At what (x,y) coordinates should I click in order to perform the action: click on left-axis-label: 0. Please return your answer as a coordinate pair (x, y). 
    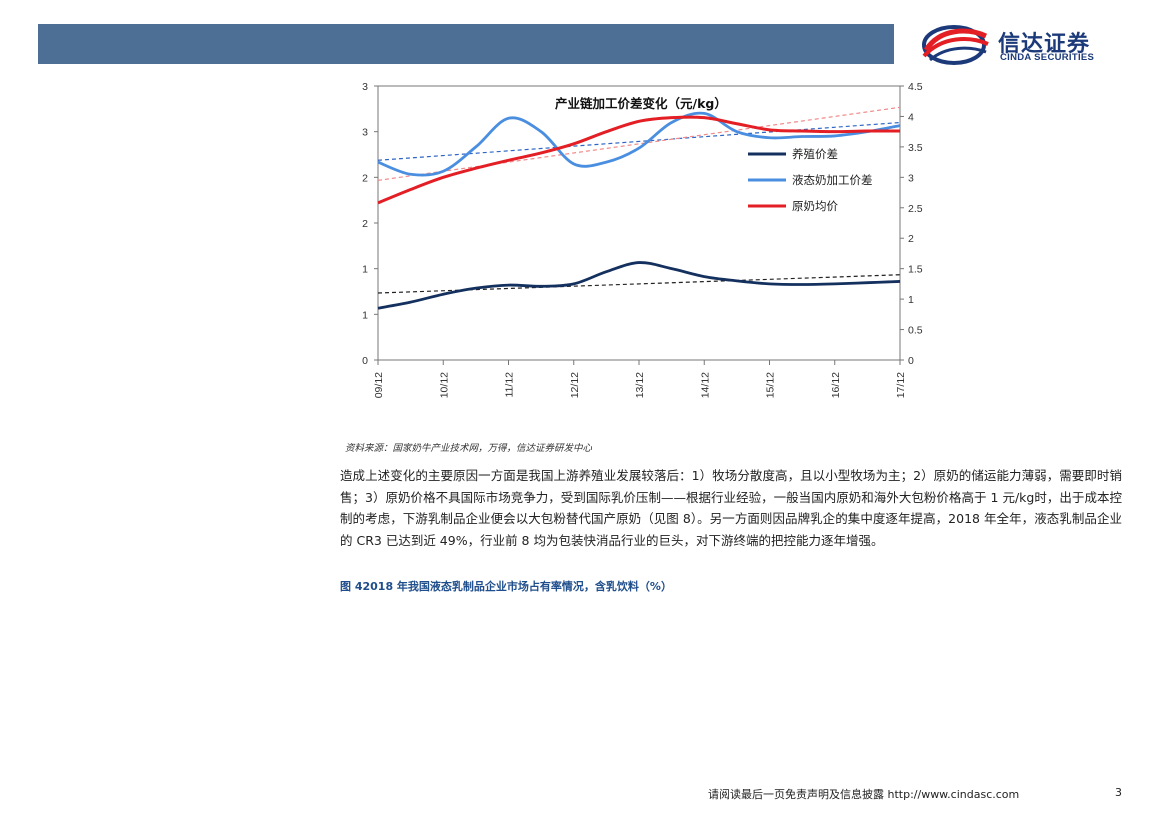
    Looking at the image, I should click on (365, 361).